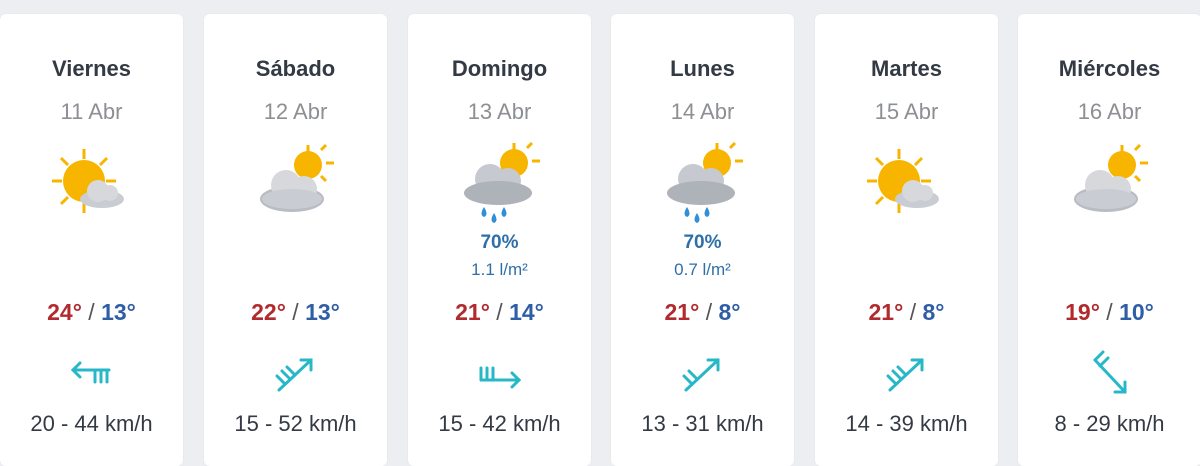 This screenshot has height=466, width=1200. What do you see at coordinates (702, 423) in the screenshot?
I see `wind-speed: 13 - 31 km/h` at bounding box center [702, 423].